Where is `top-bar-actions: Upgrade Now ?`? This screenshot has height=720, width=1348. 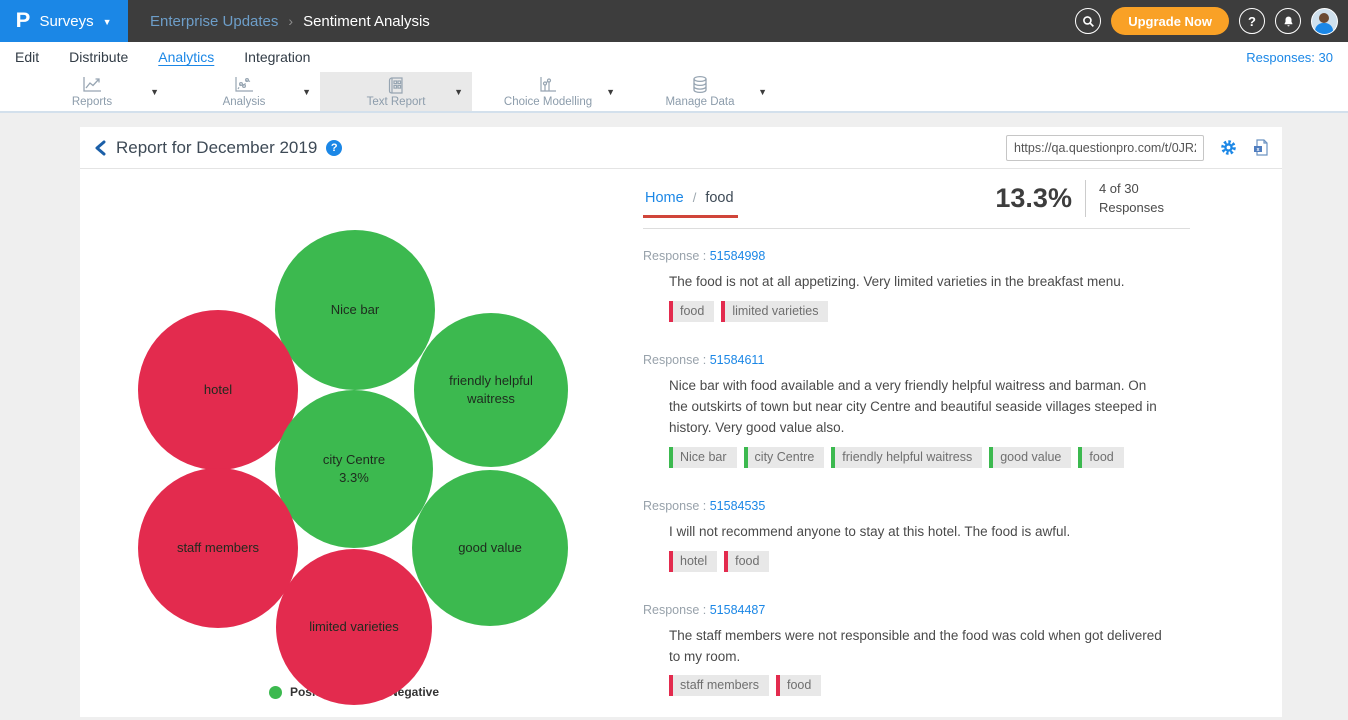
top-bar-actions: Upgrade Now ? is located at coordinates (1211, 21).